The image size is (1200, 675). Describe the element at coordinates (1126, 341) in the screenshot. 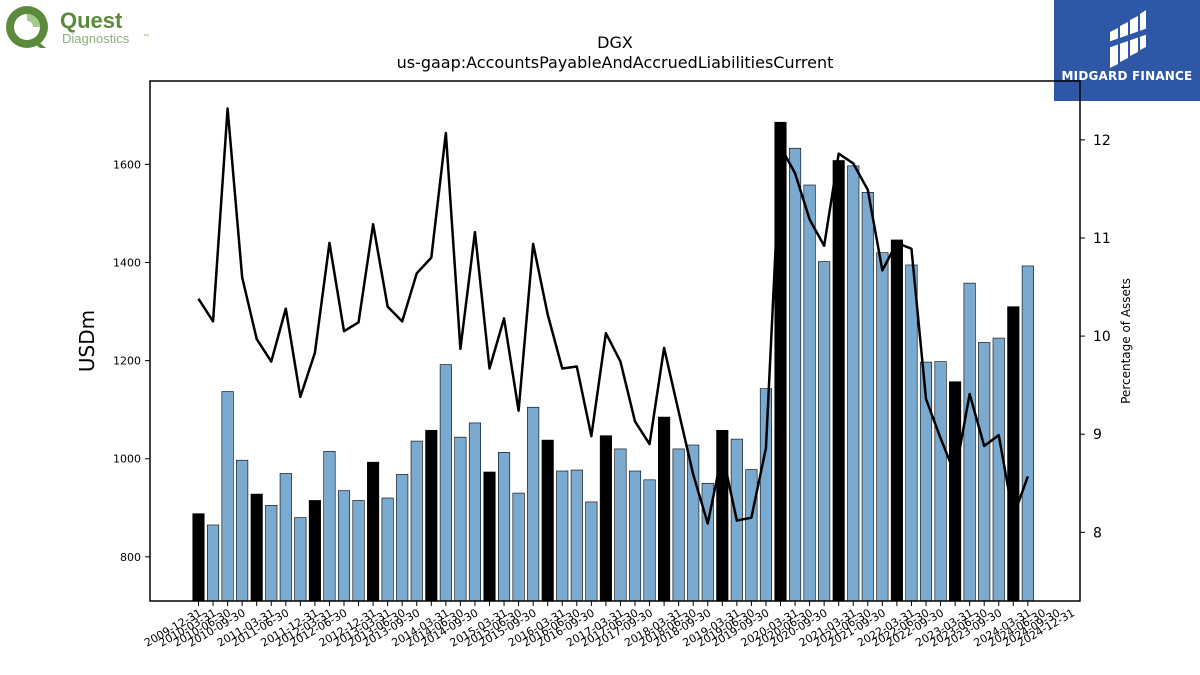

I see `y2-axis-label: Percentage of Assets` at that location.